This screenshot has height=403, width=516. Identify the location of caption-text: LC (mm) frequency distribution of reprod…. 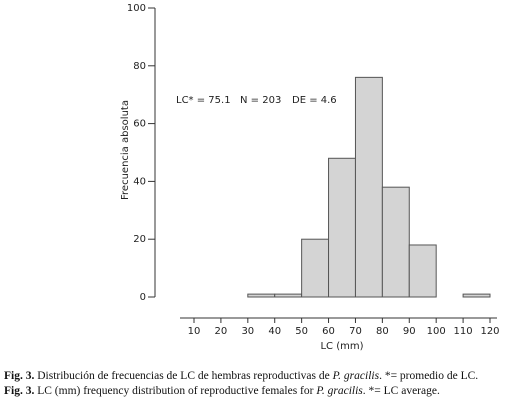
(175, 391).